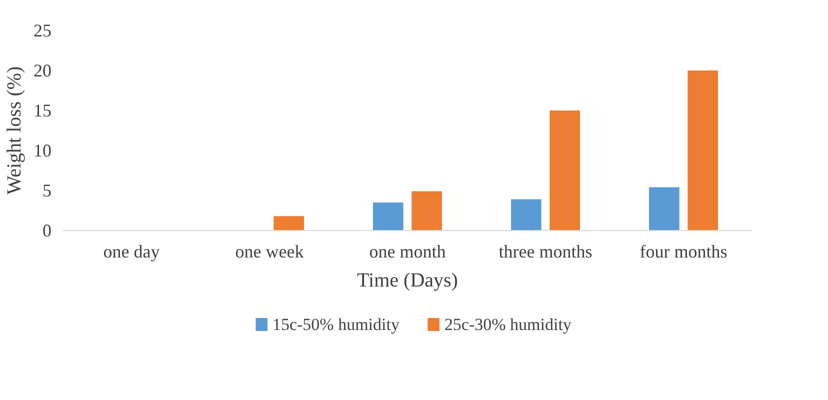 This screenshot has height=400, width=828. What do you see at coordinates (336, 324) in the screenshot?
I see `legend-label: 15c-50% humidity` at bounding box center [336, 324].